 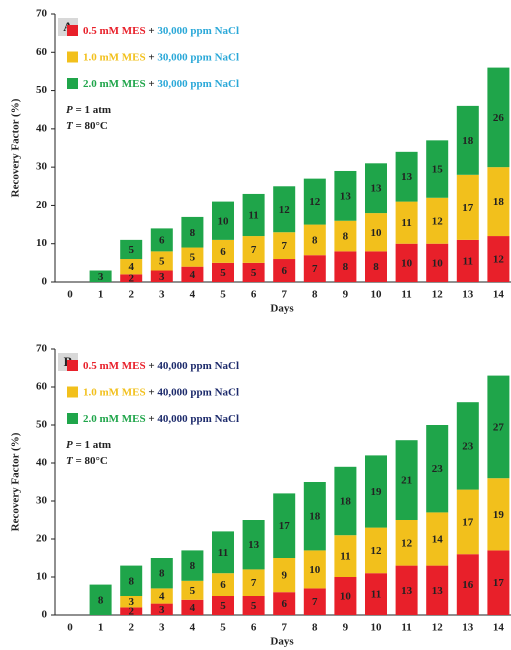 What do you see at coordinates (198, 31) in the screenshot?
I see `legend-part: 30,000 ppm NaCl` at bounding box center [198, 31].